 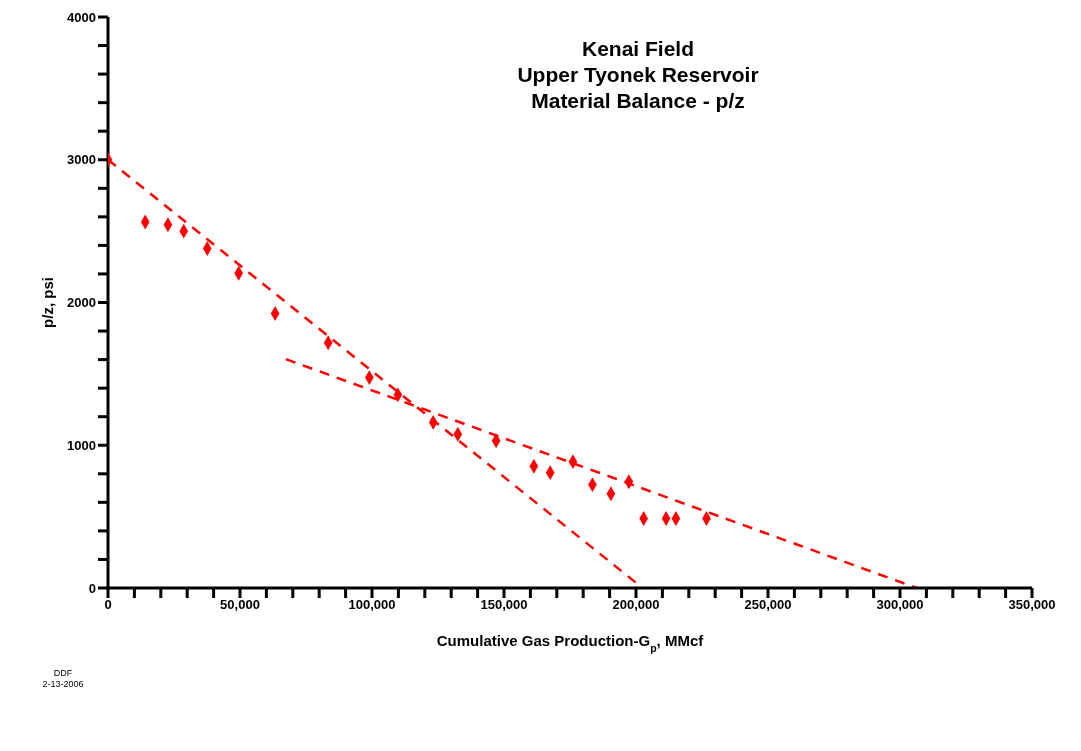 What do you see at coordinates (63, 684) in the screenshot?
I see `text: 2-13-2006` at bounding box center [63, 684].